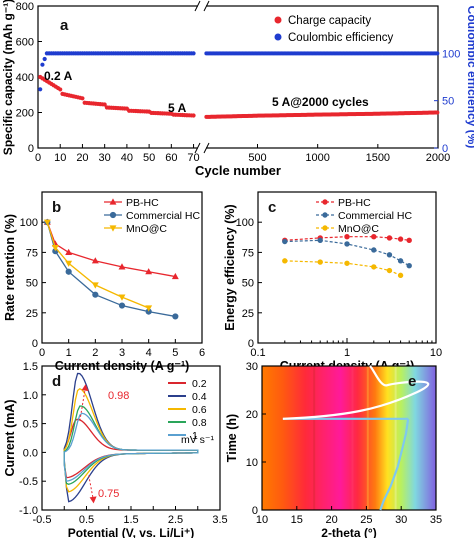 The height and width of the screenshot is (538, 474). What do you see at coordinates (83, 403) in the screenshot?
I see `peak-arrow-up` at bounding box center [83, 403].